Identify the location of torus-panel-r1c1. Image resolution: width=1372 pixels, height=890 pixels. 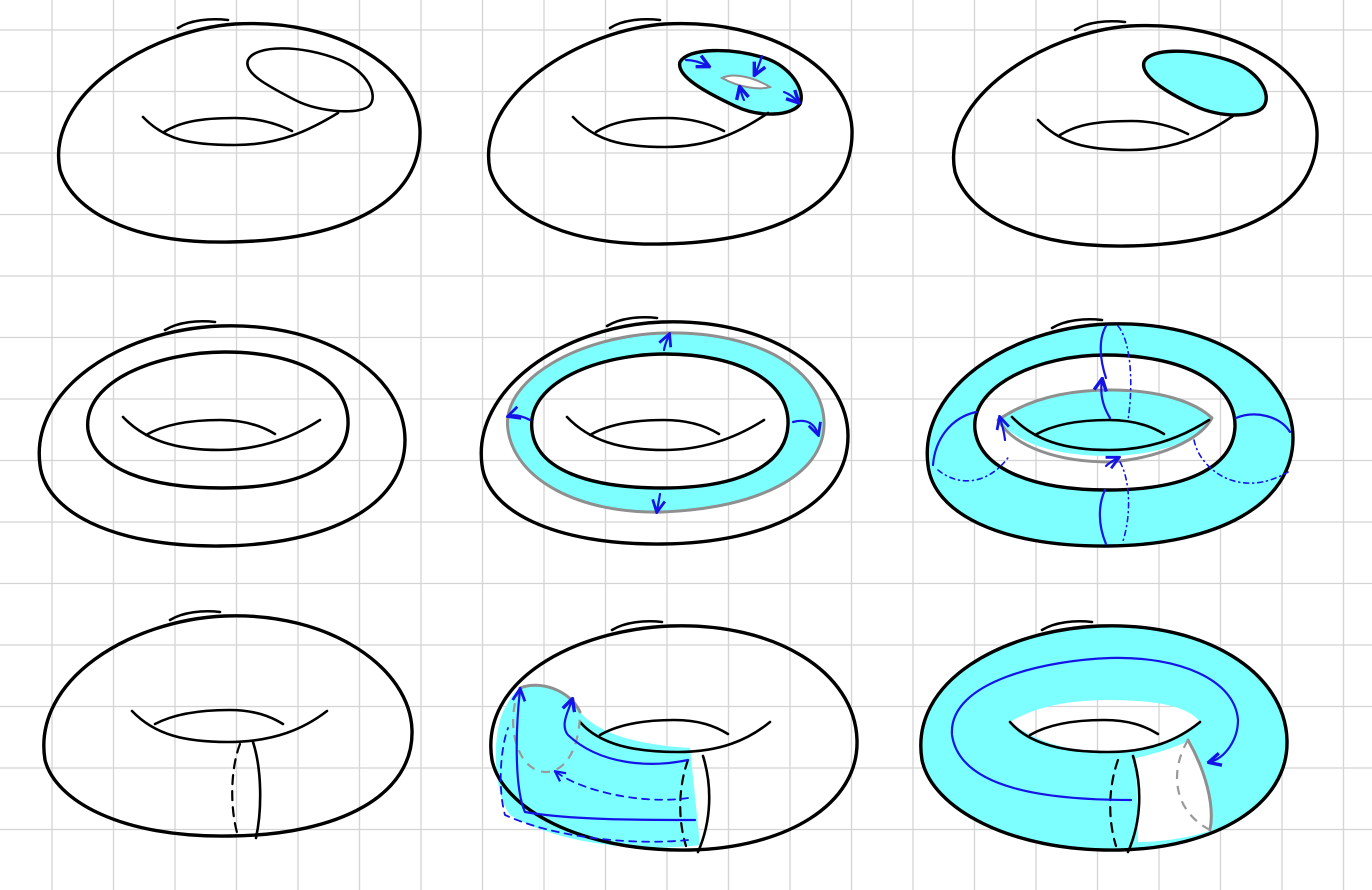
(239, 130).